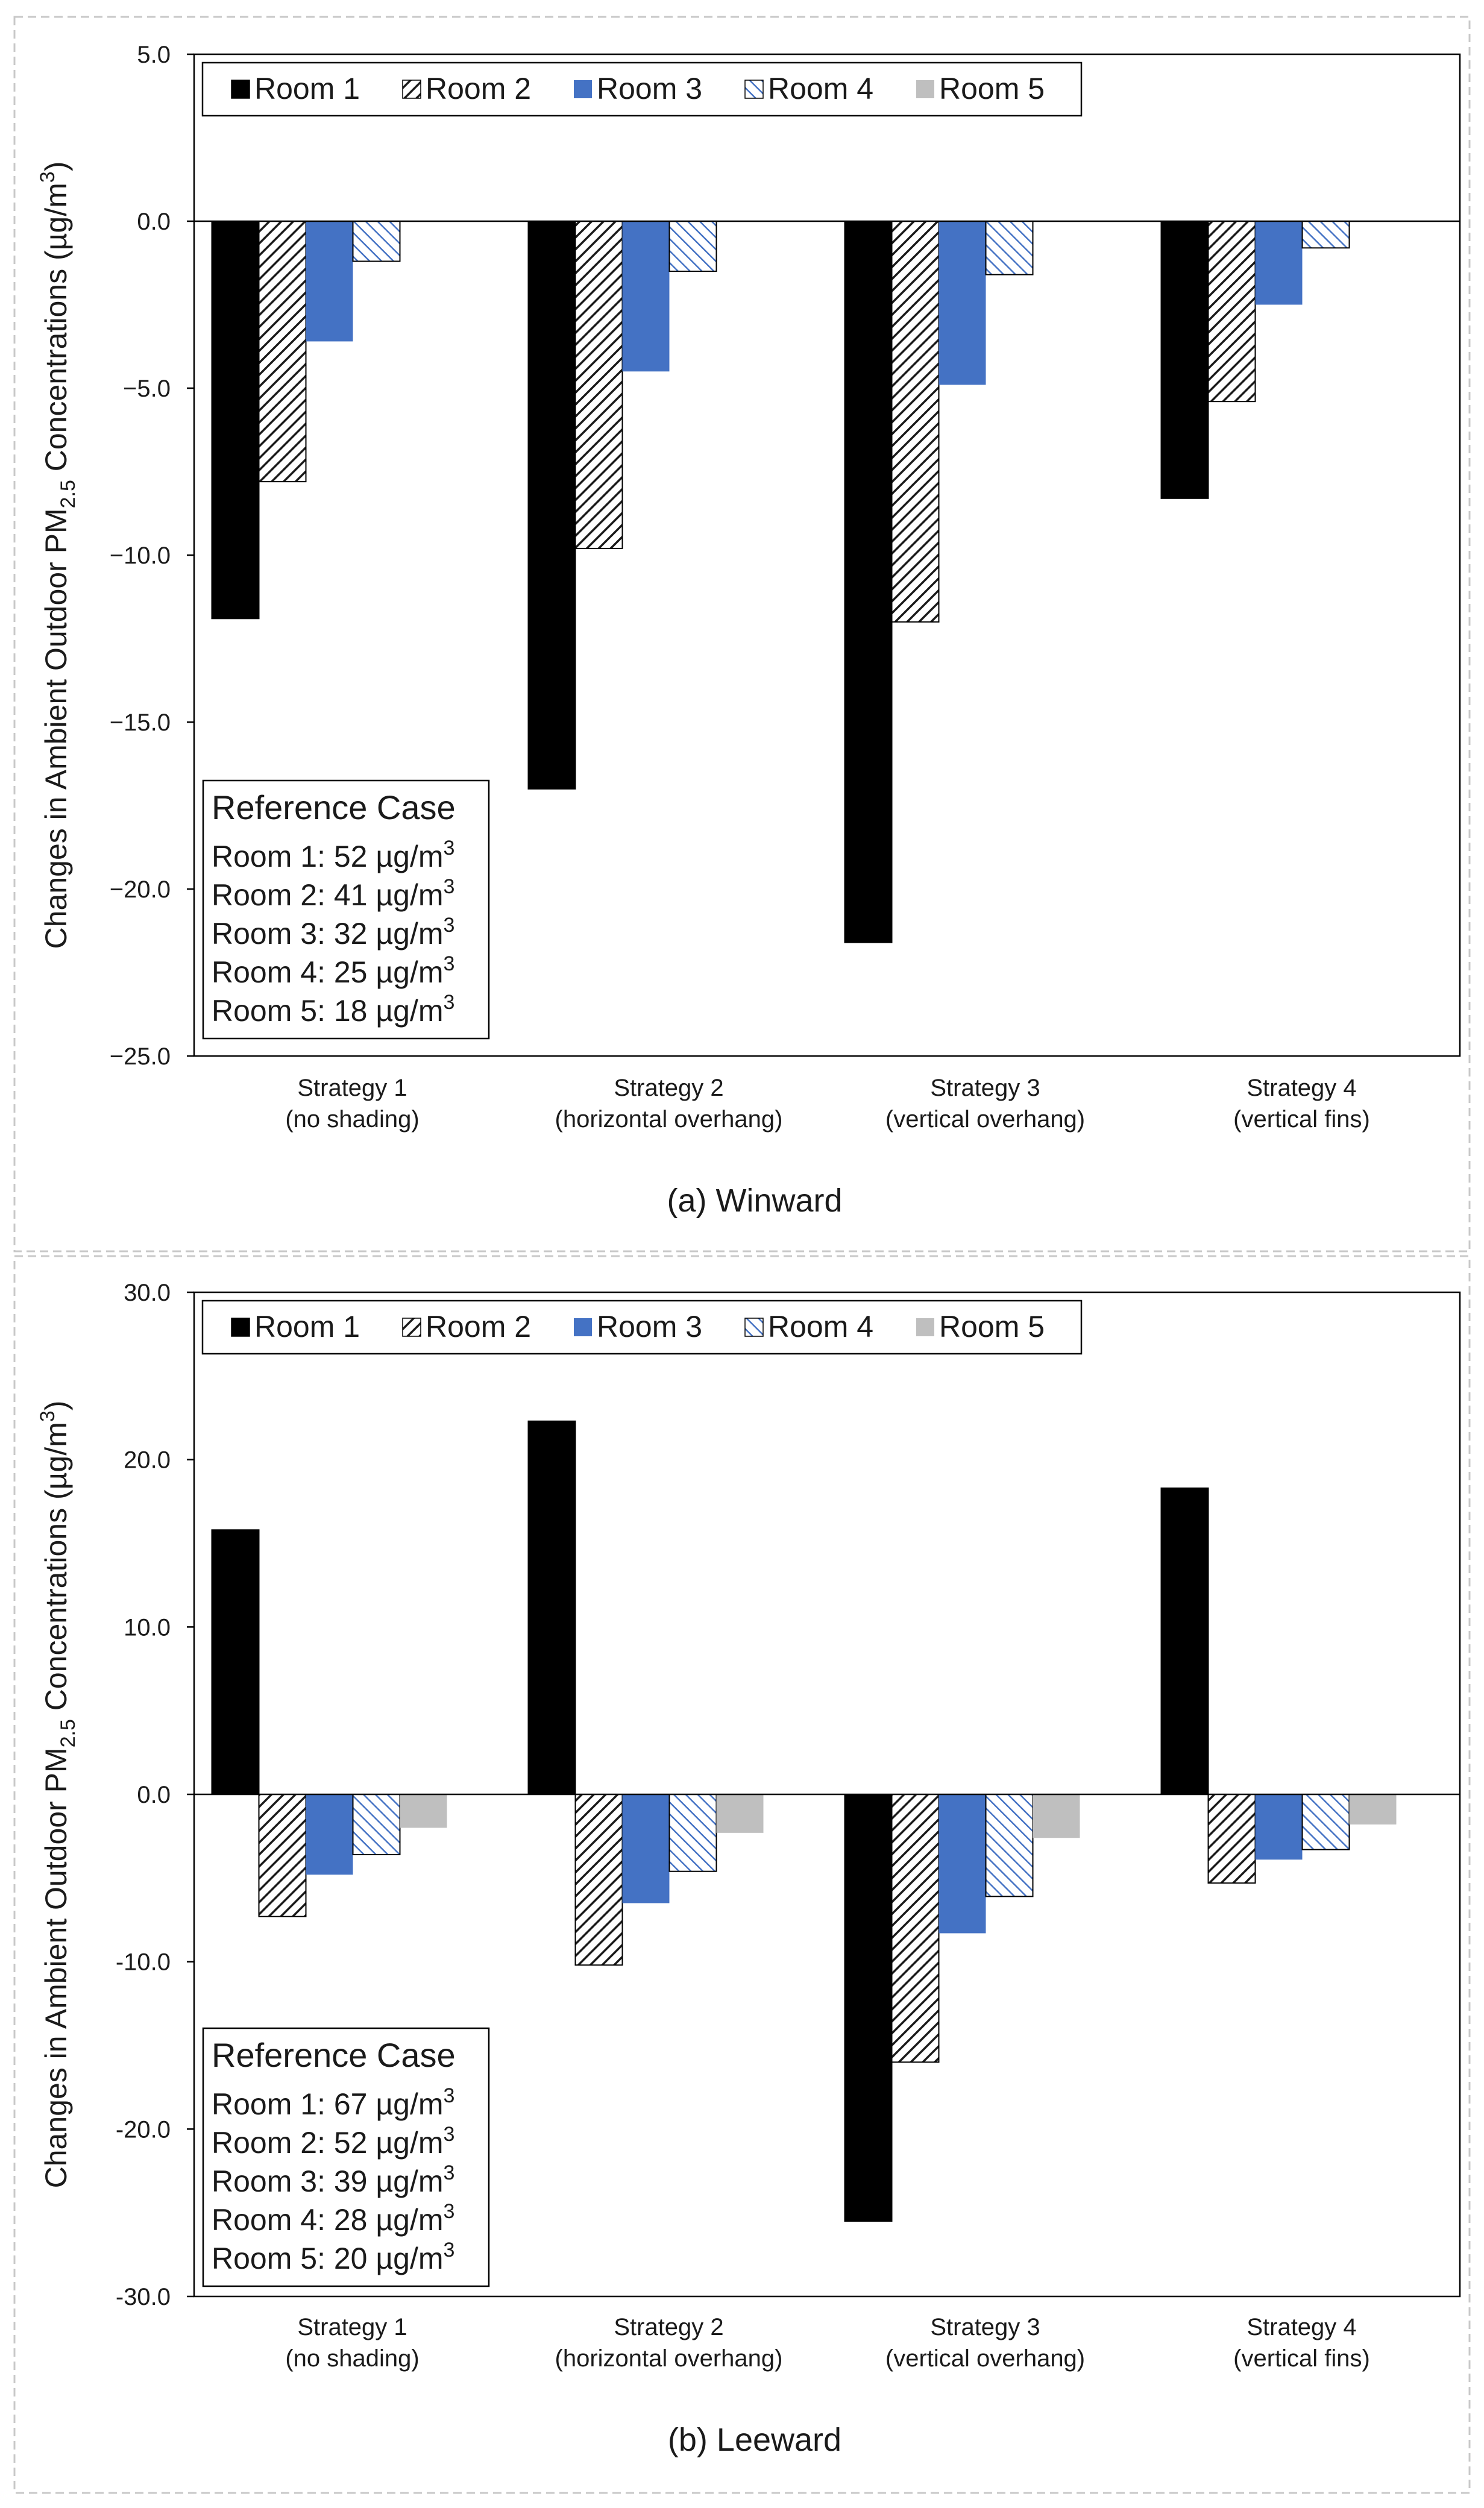  What do you see at coordinates (333, 2102) in the screenshot?
I see `reference-case-item: Room 1: 67 µg/m3` at bounding box center [333, 2102].